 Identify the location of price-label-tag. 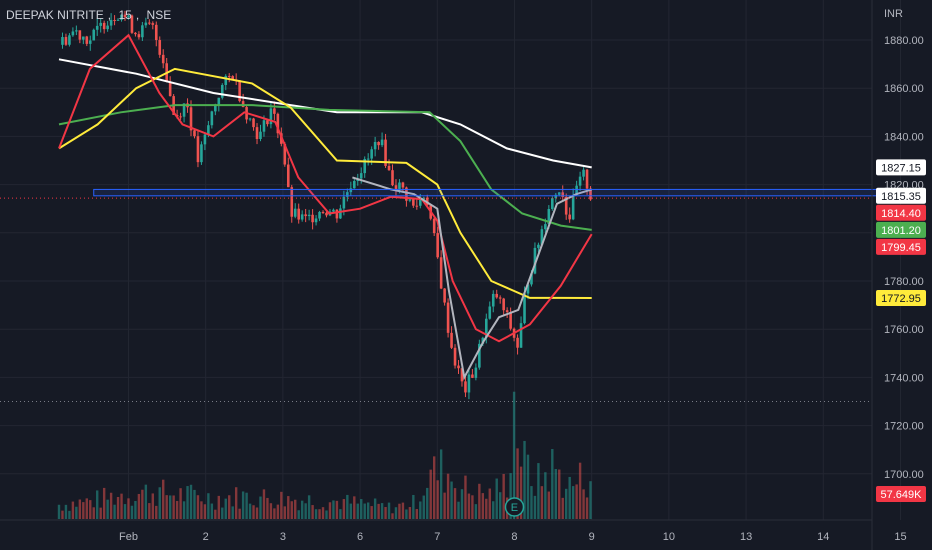
(901, 297).